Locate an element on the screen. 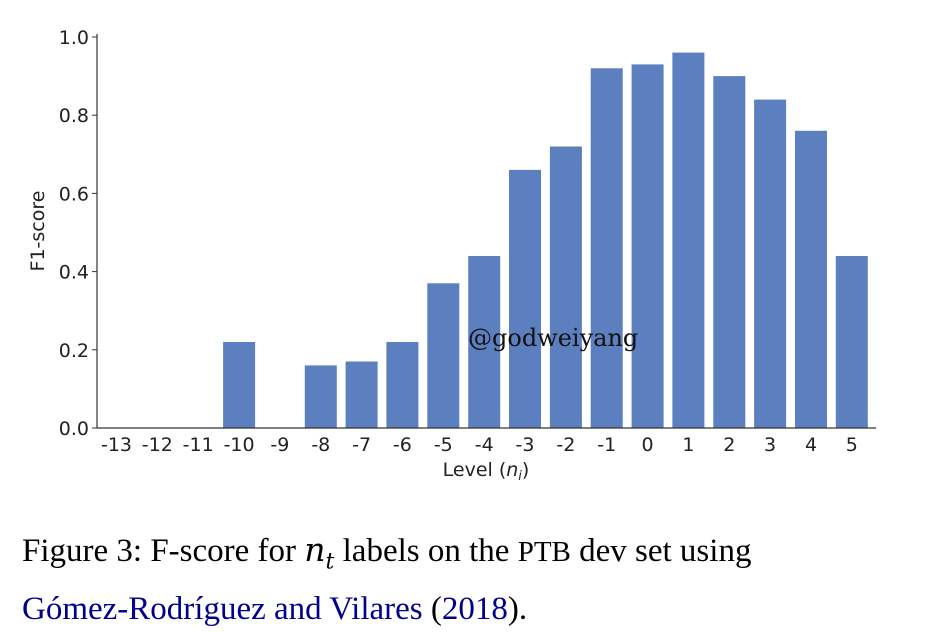  caption-citation-link: Gómez-Rodríguez and Vilares is located at coordinates (222, 608).